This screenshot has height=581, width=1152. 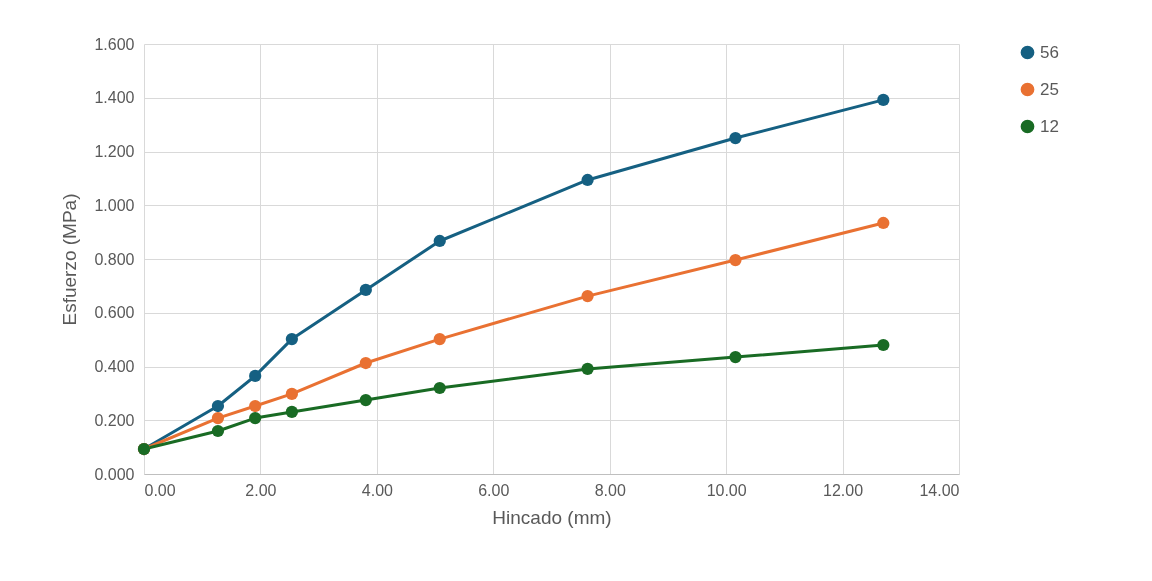 What do you see at coordinates (552, 517) in the screenshot?
I see `x-axis-title: Hincado (mm)` at bounding box center [552, 517].